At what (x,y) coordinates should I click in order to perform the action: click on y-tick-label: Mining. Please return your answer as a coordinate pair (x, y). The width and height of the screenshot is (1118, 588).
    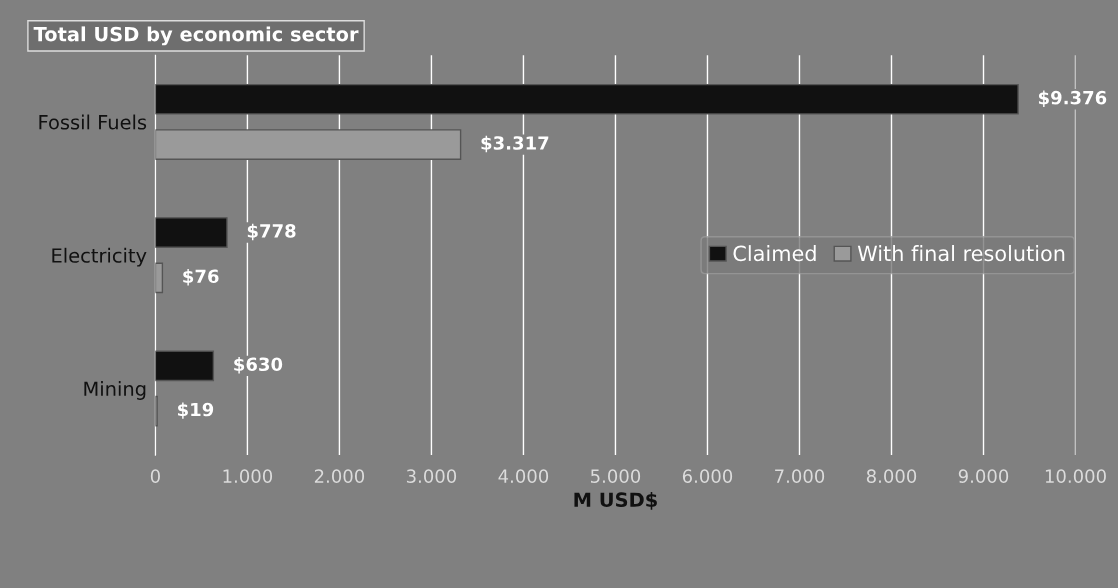
    Looking at the image, I should click on (115, 390).